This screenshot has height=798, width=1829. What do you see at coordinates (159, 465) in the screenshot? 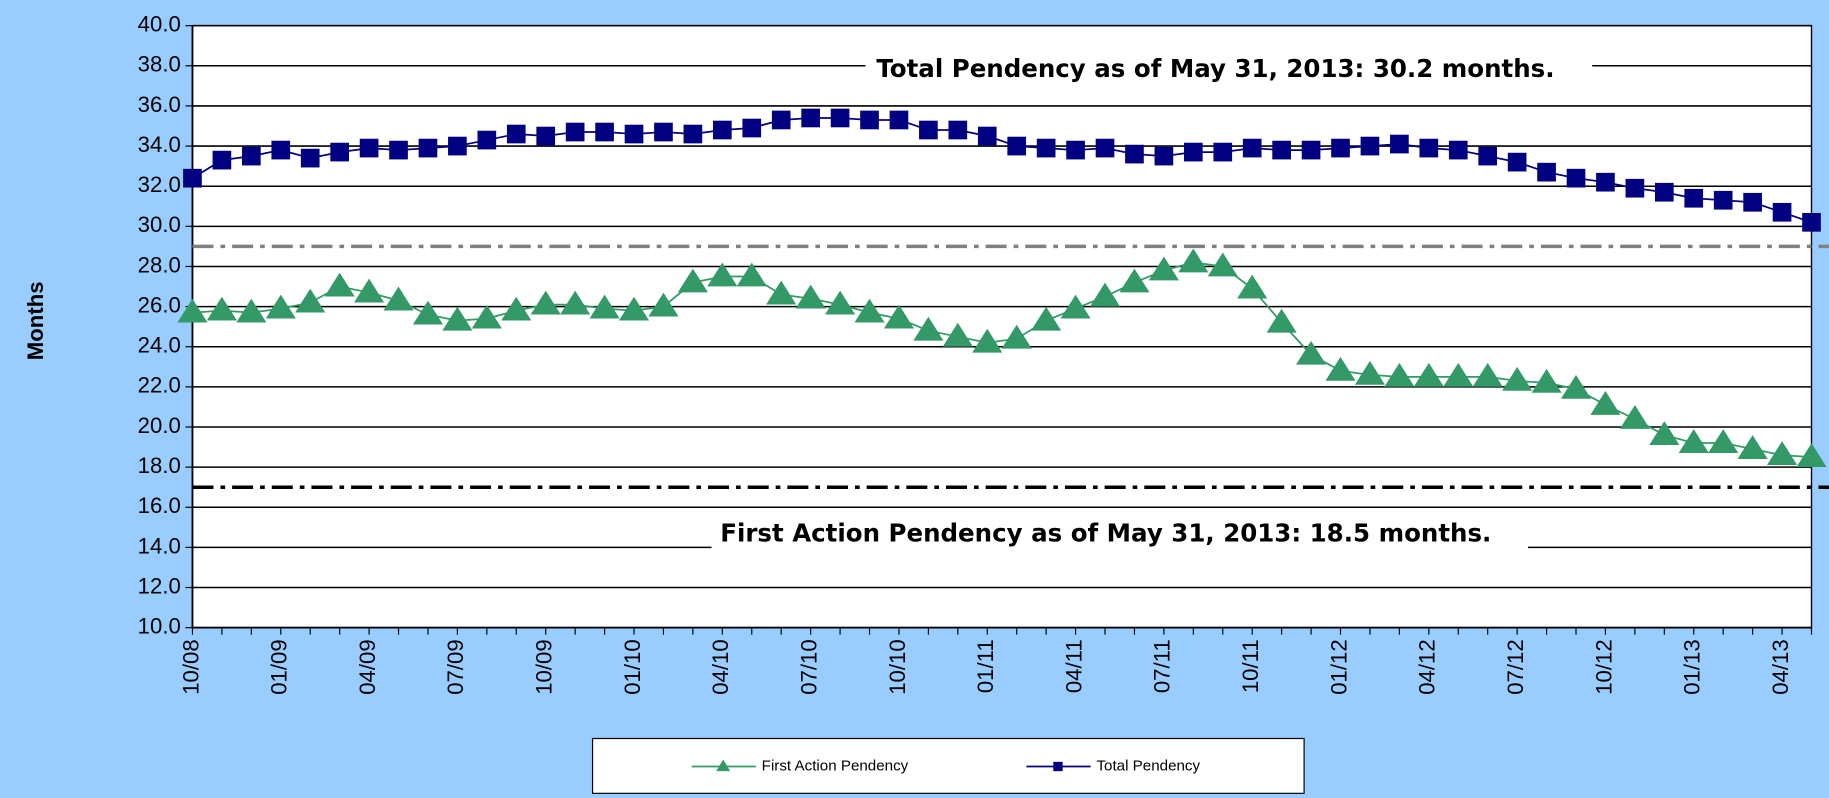
I see `y-tick-label: 18.0` at bounding box center [159, 465].